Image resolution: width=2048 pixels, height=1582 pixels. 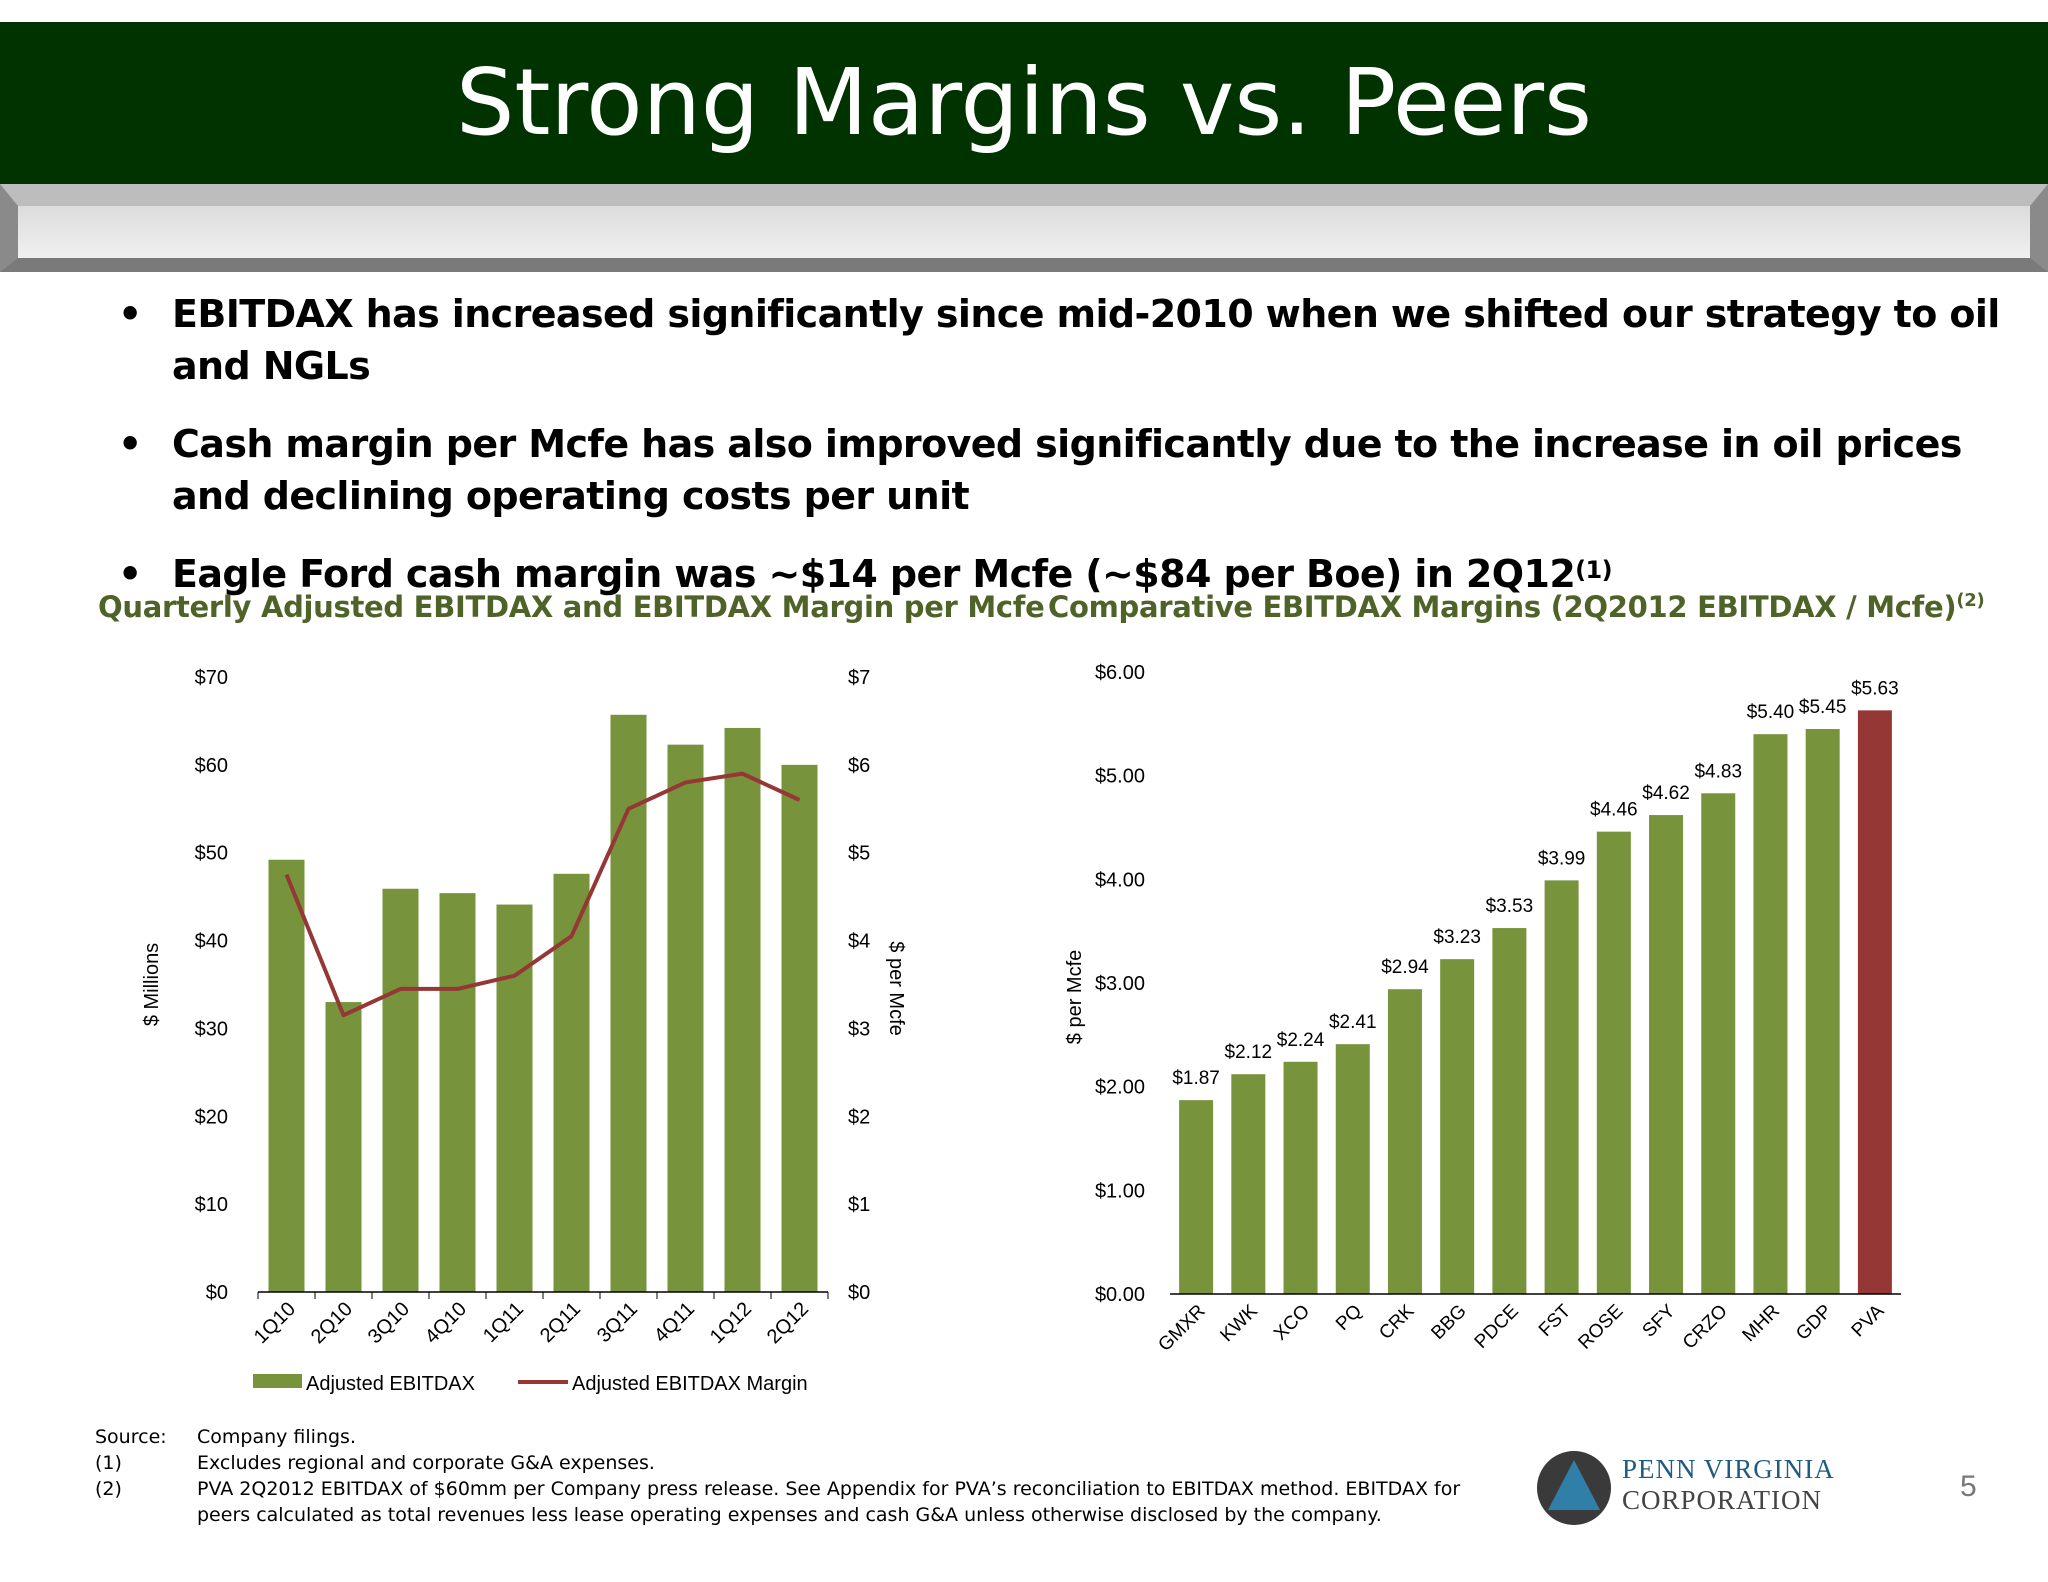 I want to click on peer-data-label: $2.41, so click(x=1353, y=1022).